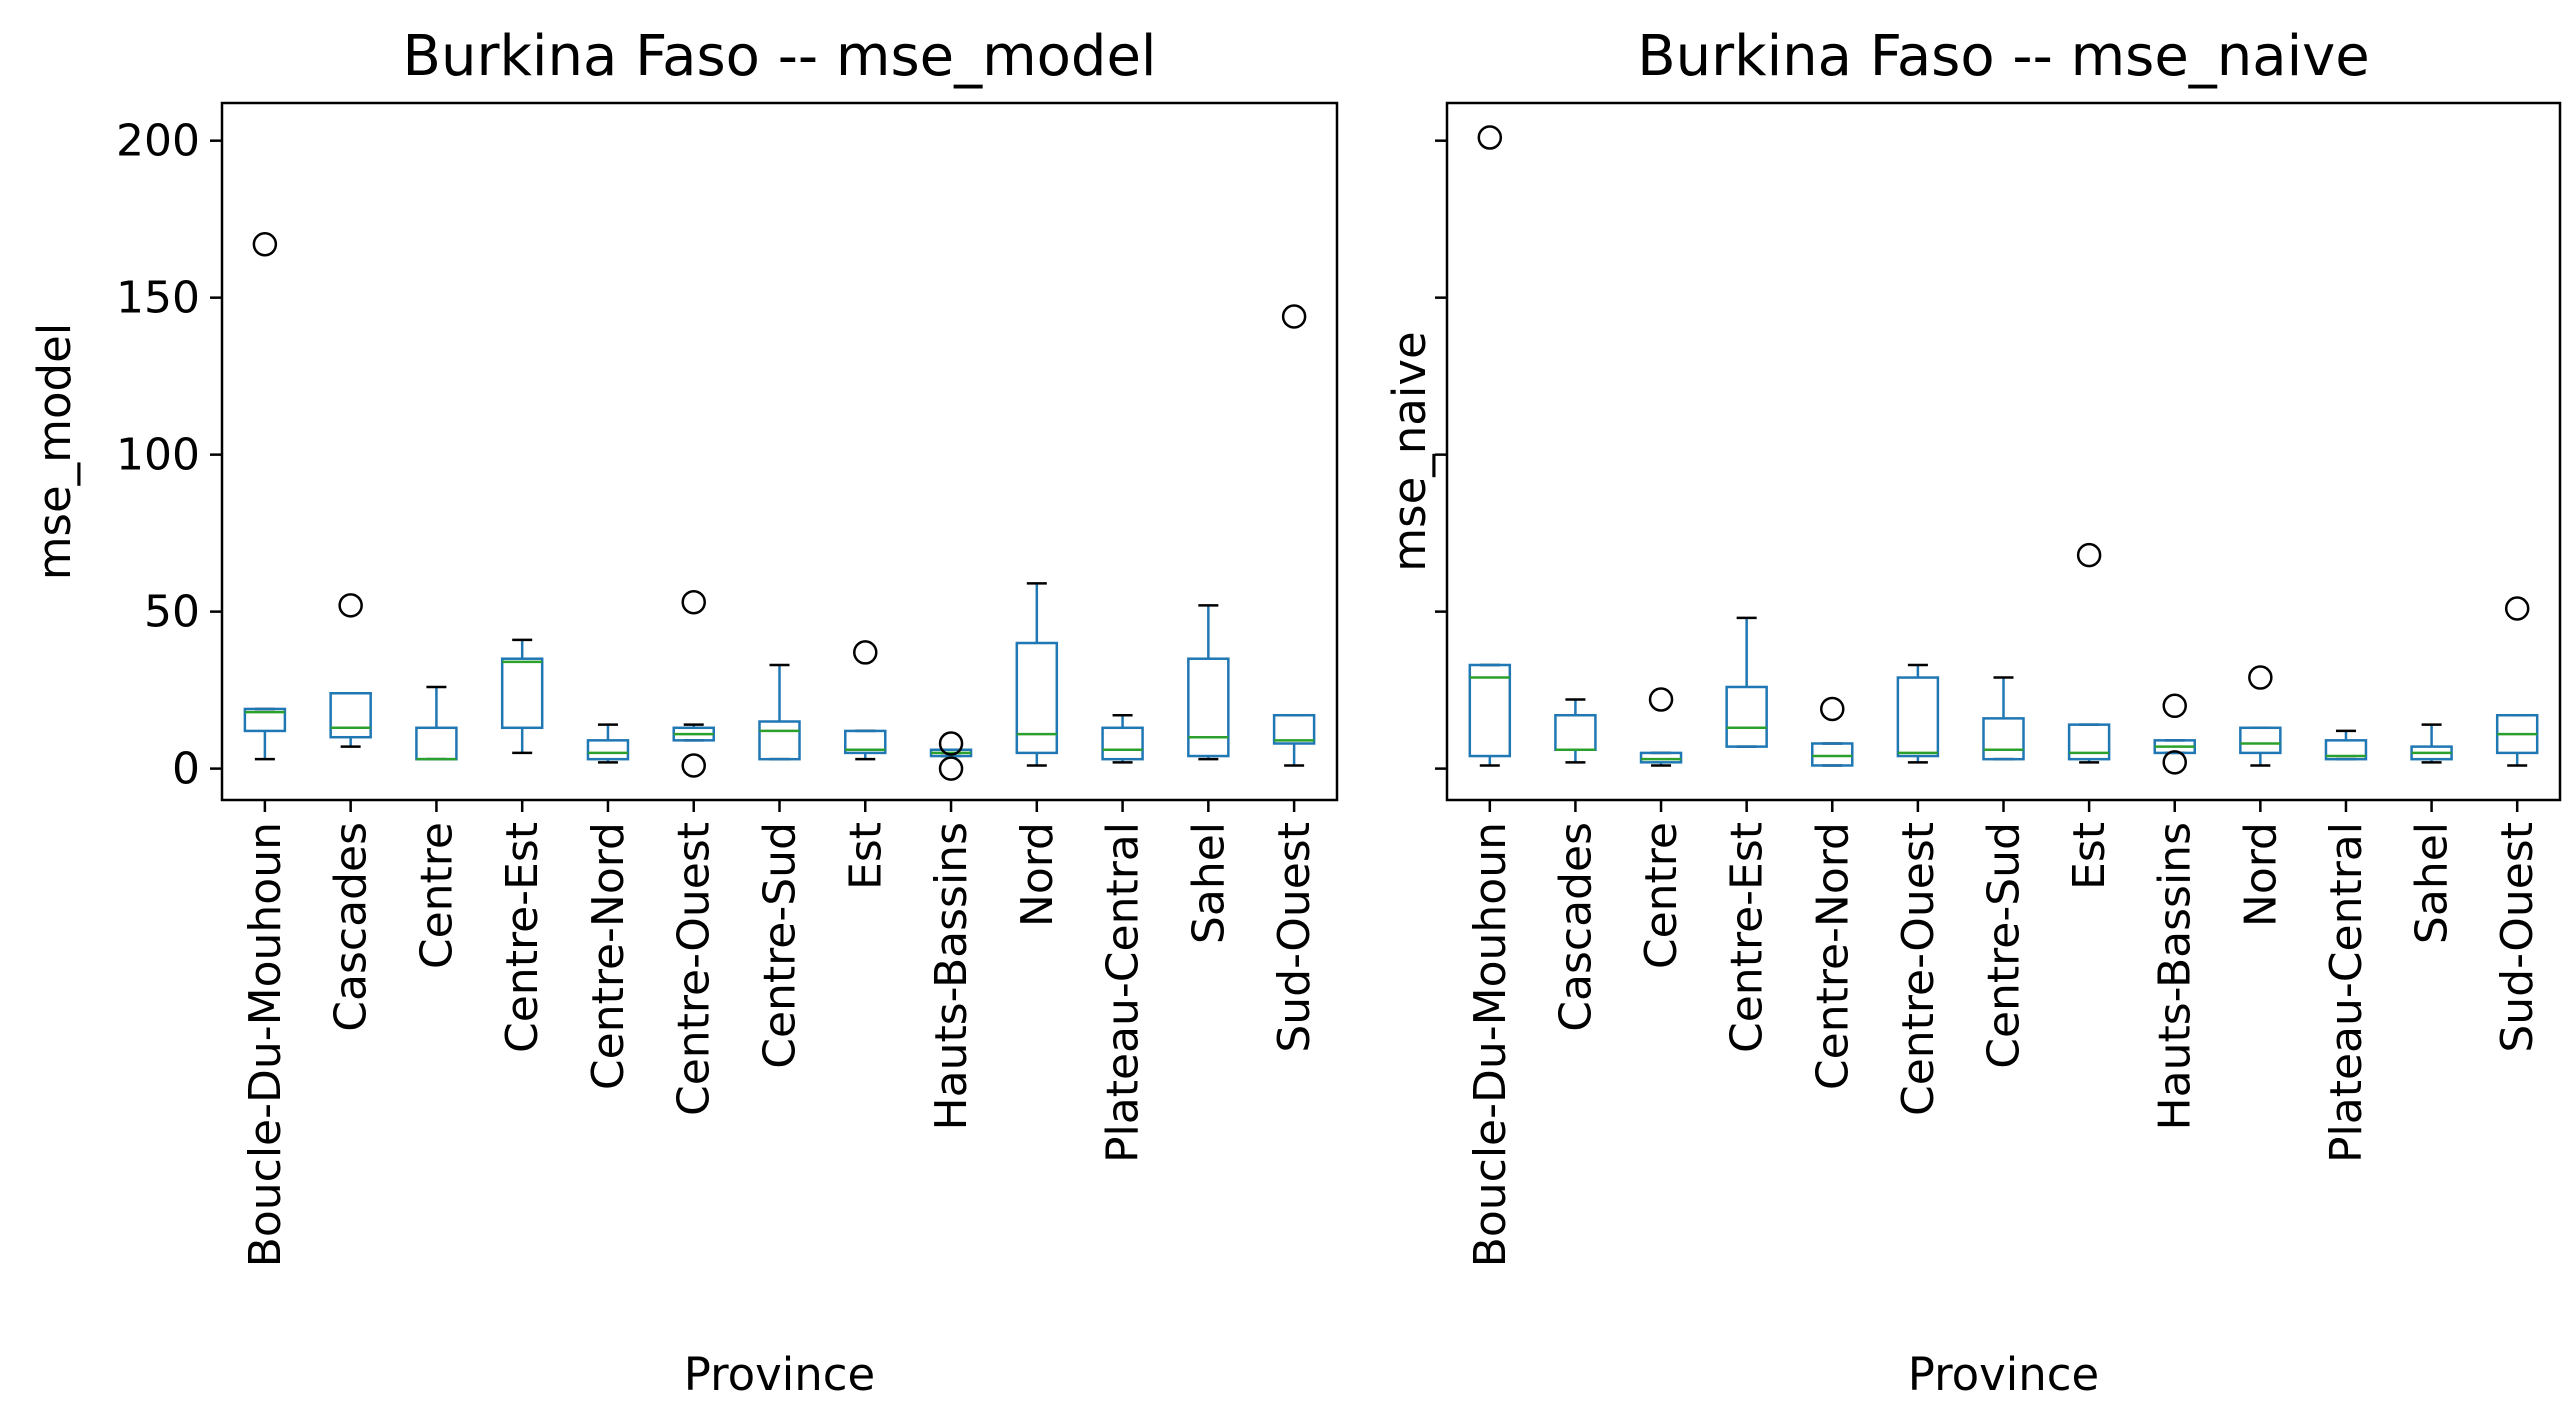 The image size is (2576, 1424). Describe the element at coordinates (780, 56) in the screenshot. I see `chart-title: Burkina Faso -- mse_model` at that location.